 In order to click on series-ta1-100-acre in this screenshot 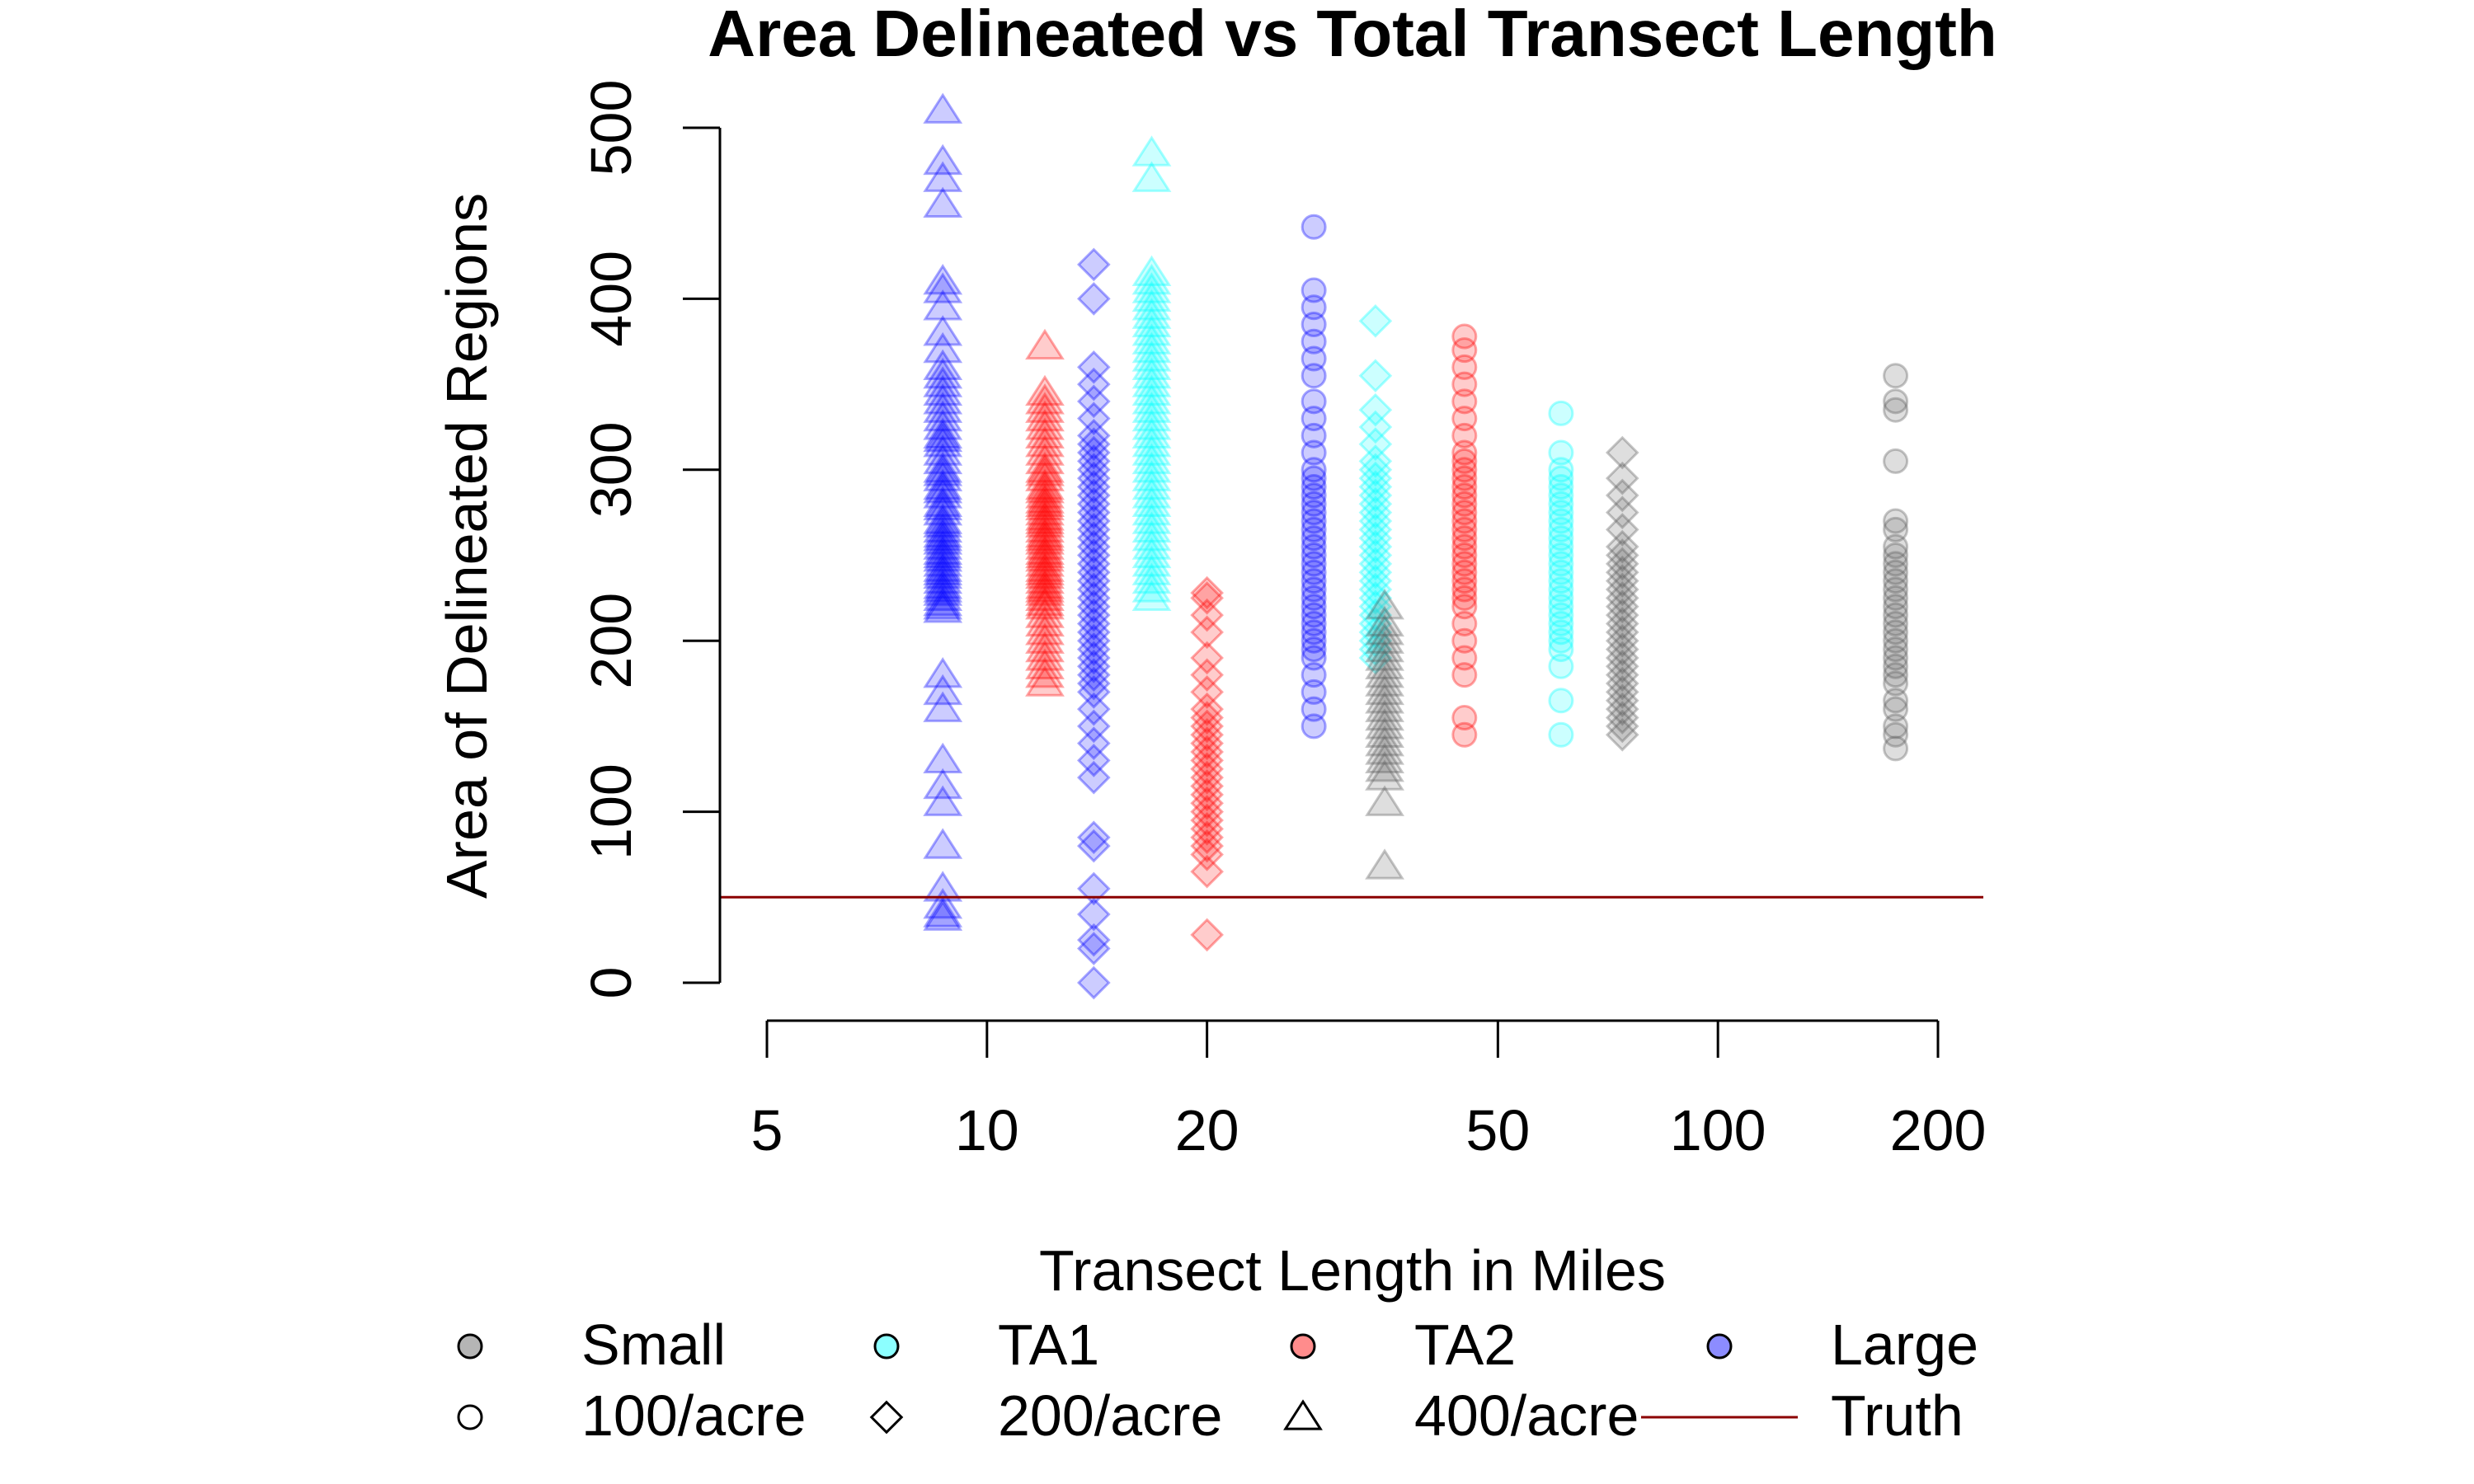, I will do `click(1561, 574)`.